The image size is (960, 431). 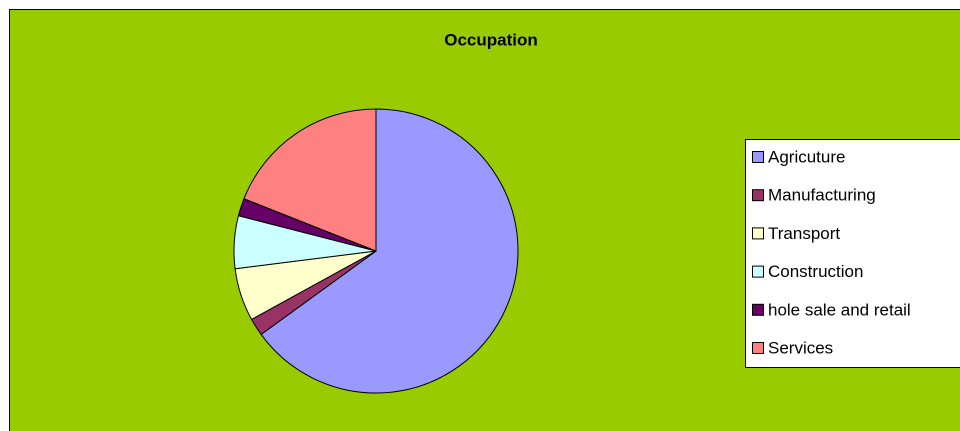 I want to click on legend, so click(x=852, y=253).